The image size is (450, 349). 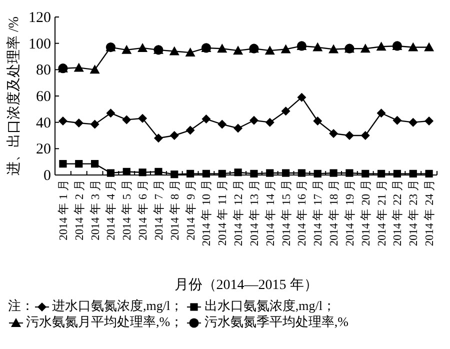 I want to click on x-tick-label: 2014 年 11 月, so click(x=223, y=212).